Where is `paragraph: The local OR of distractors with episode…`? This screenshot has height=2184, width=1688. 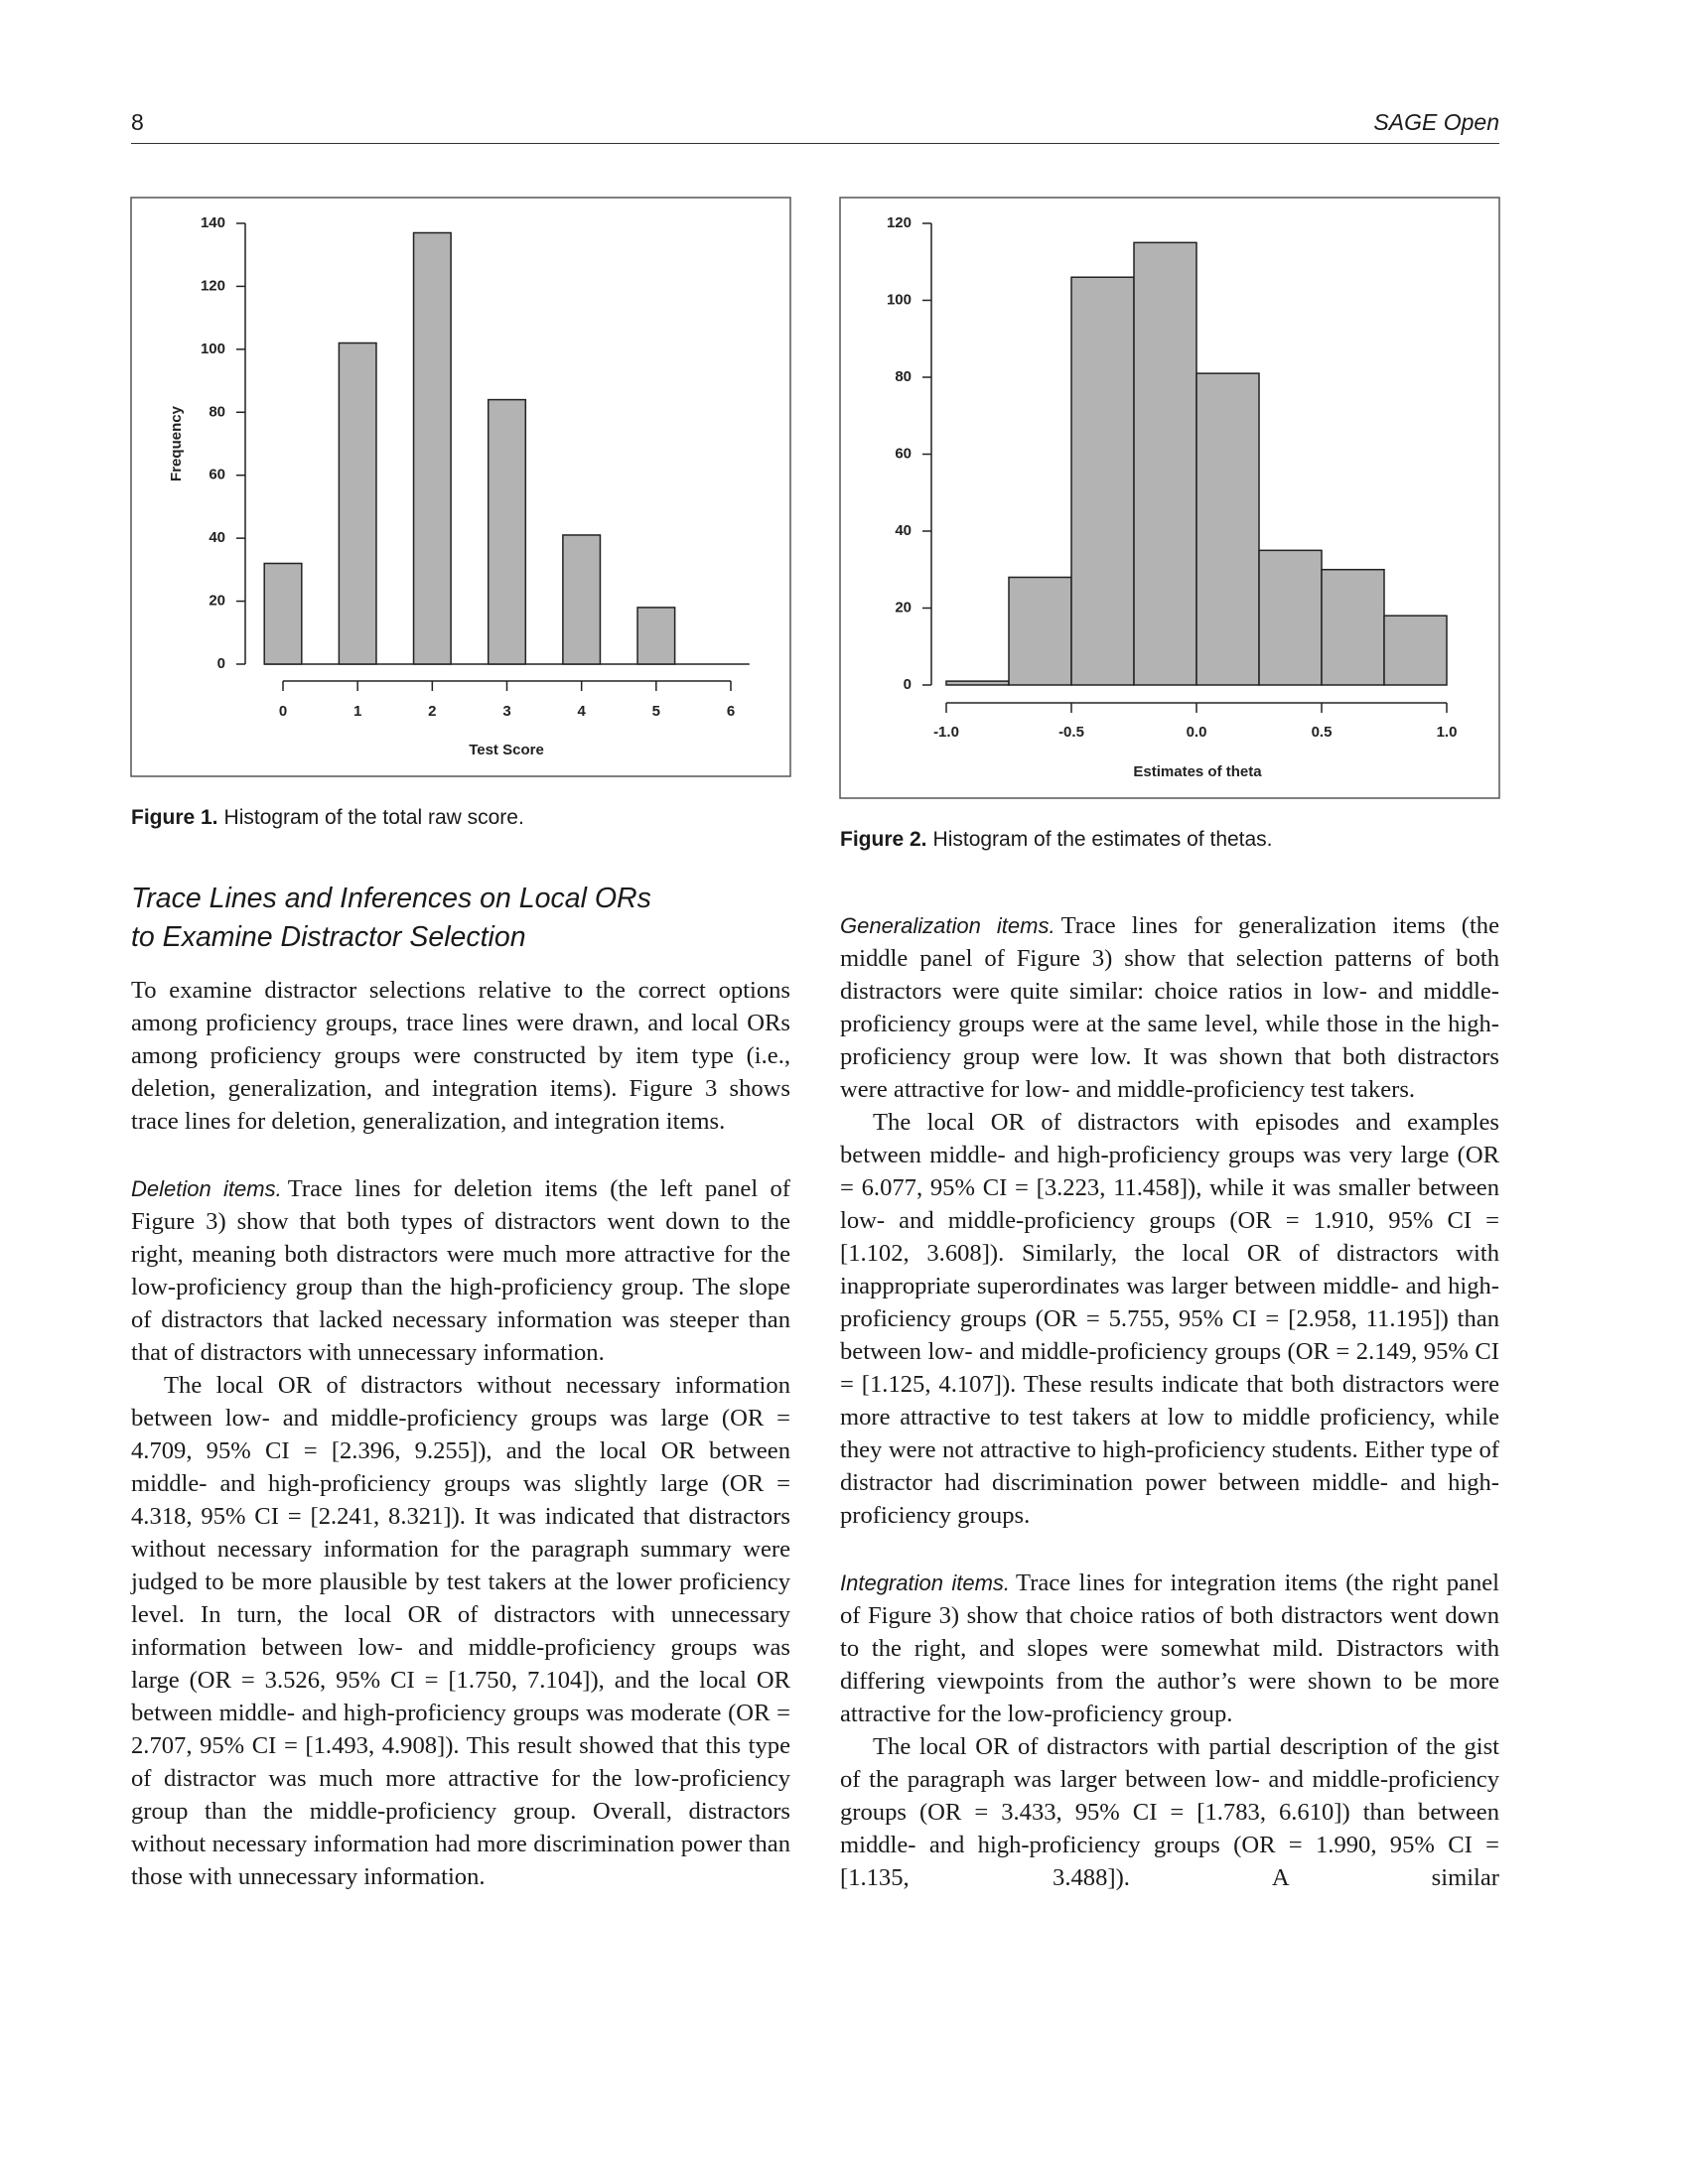 paragraph: The local OR of distractors with episode… is located at coordinates (1169, 1319).